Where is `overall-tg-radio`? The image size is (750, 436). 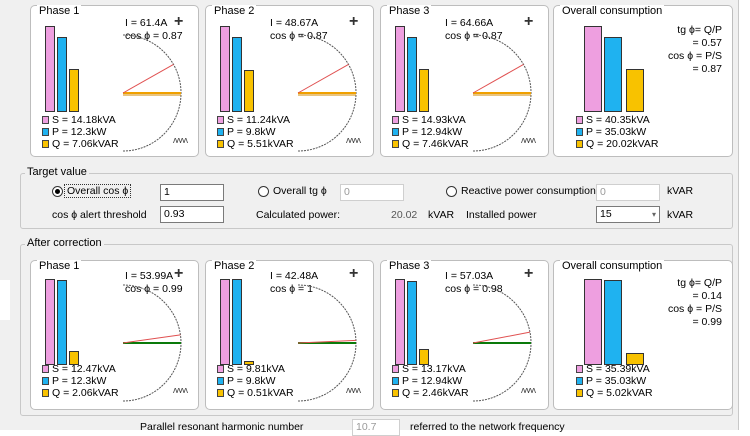
overall-tg-radio is located at coordinates (263, 191).